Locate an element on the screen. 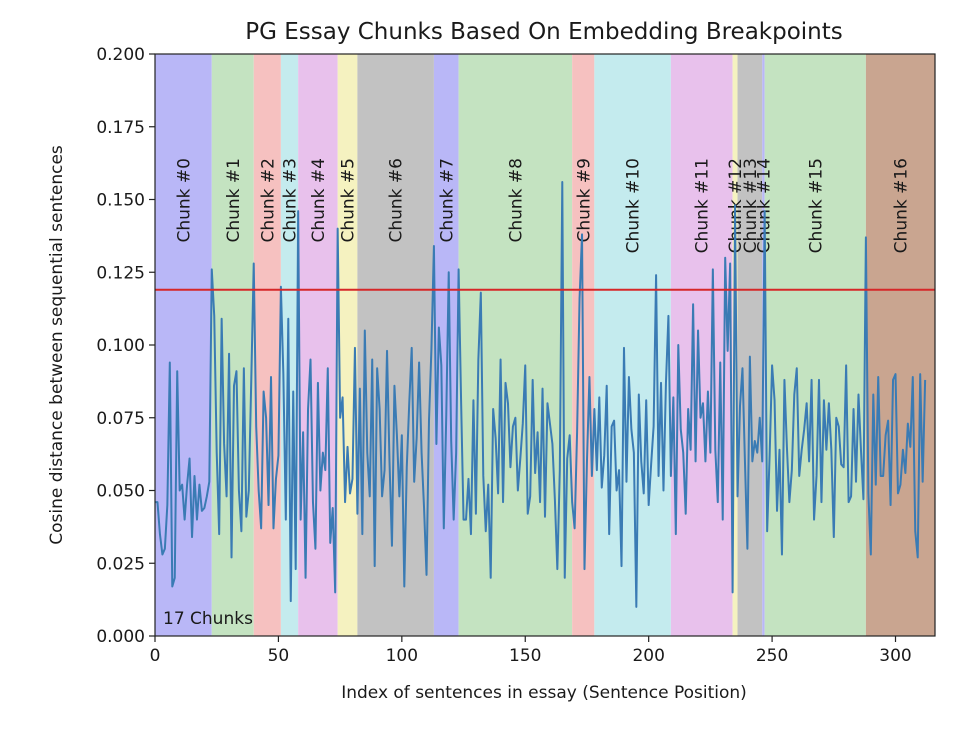 The image size is (974, 750). chunk-label-13: Chunk #13 is located at coordinates (751, 205).